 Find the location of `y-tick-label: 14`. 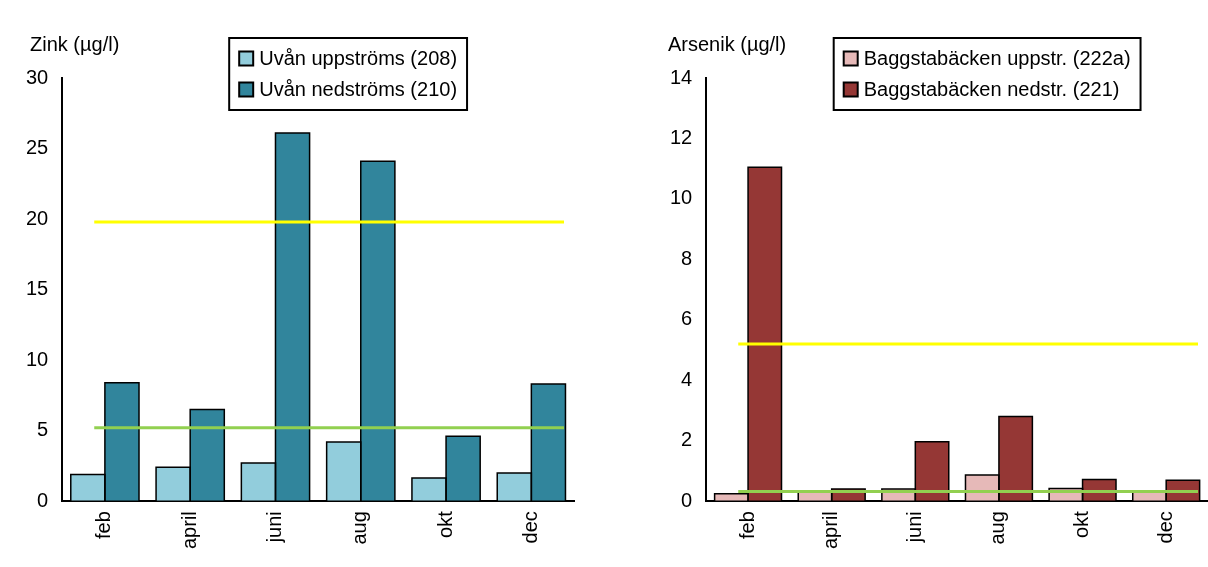

y-tick-label: 14 is located at coordinates (681, 76).